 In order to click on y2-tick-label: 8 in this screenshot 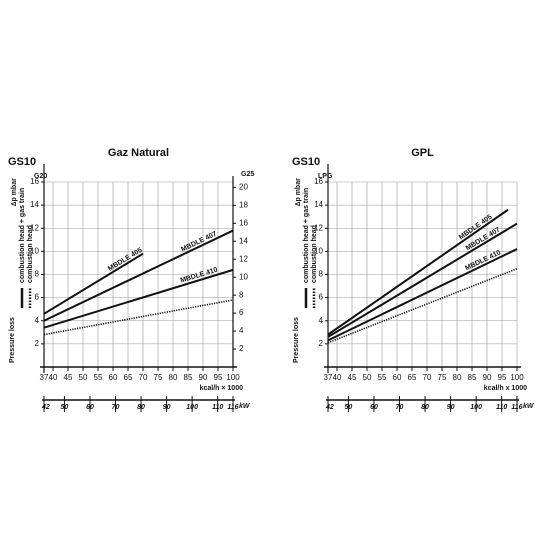, I will do `click(241, 294)`.